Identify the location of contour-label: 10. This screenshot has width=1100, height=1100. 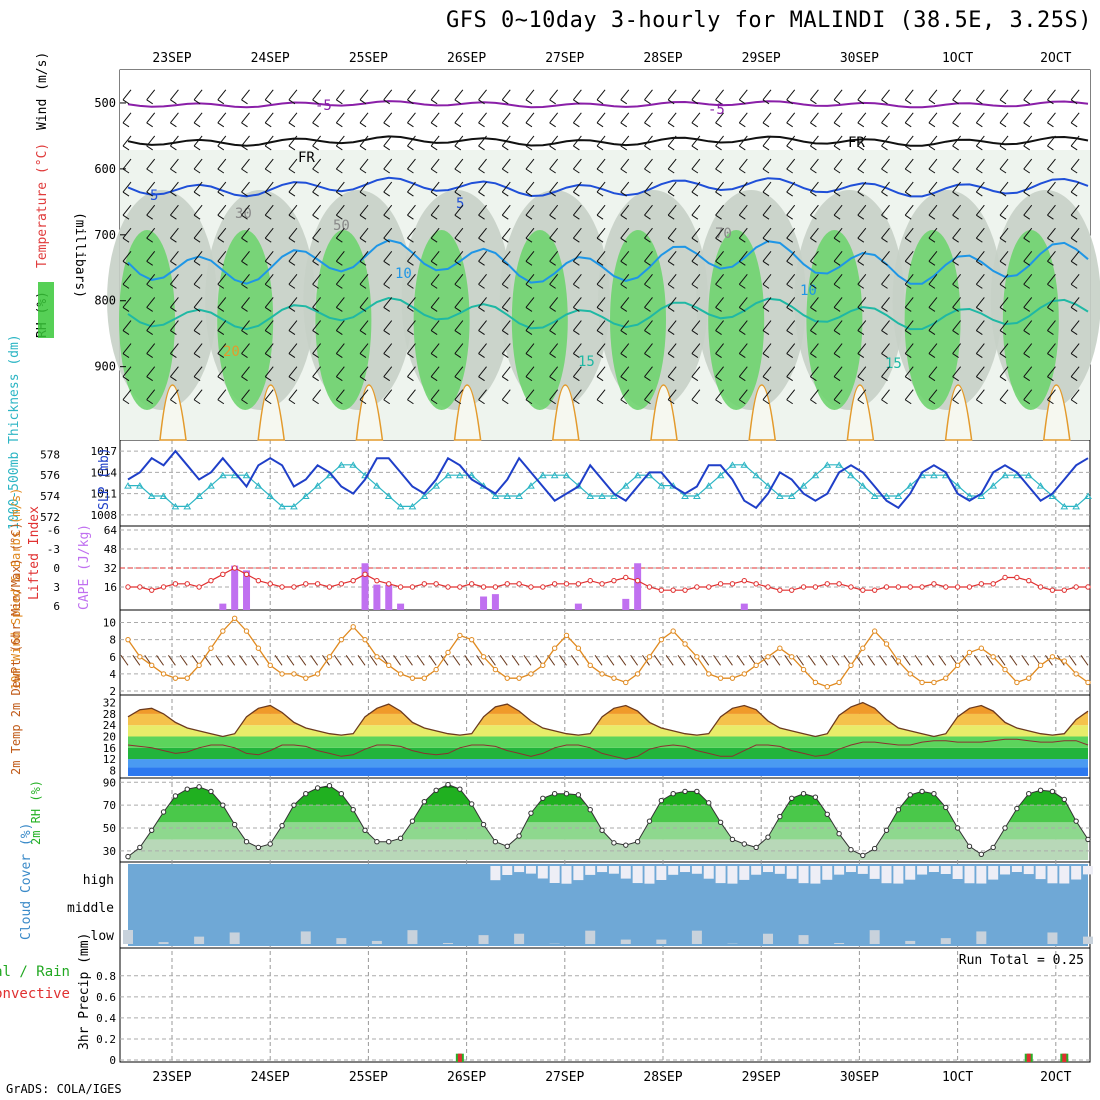
(403, 274).